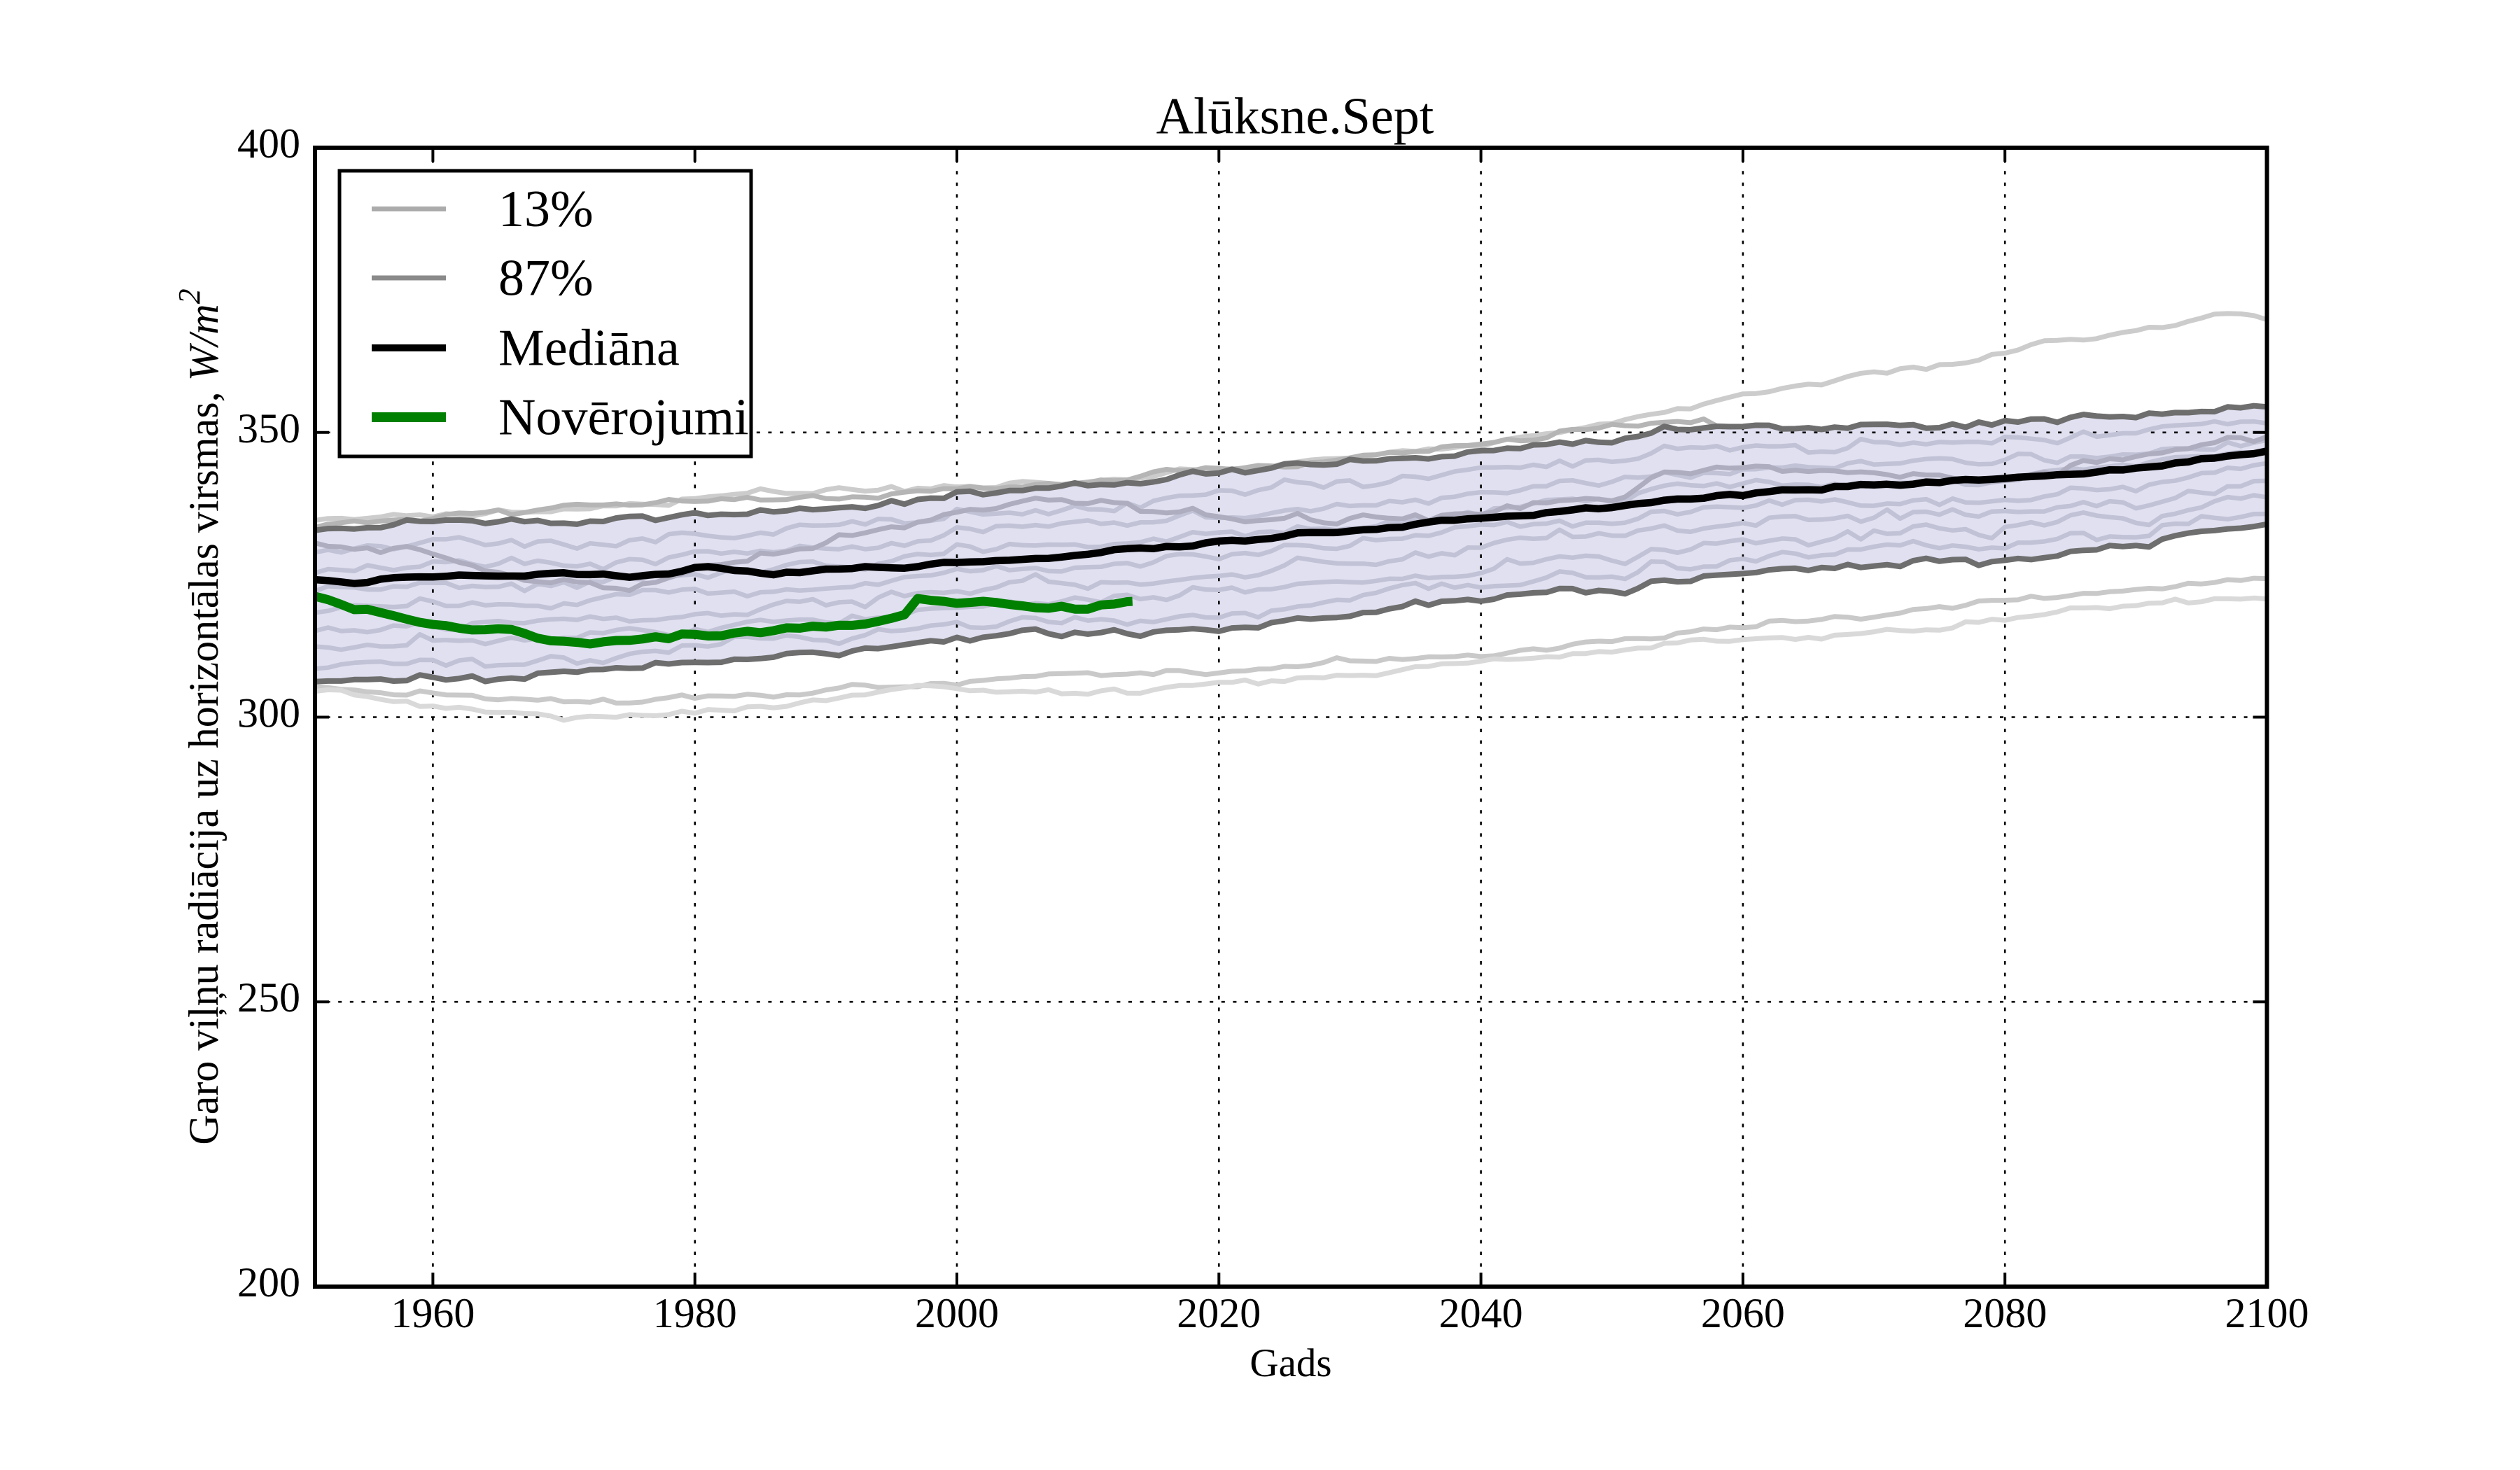 The width and height of the screenshot is (2520, 1470). What do you see at coordinates (589, 348) in the screenshot?
I see `svg-text: Mediāna` at bounding box center [589, 348].